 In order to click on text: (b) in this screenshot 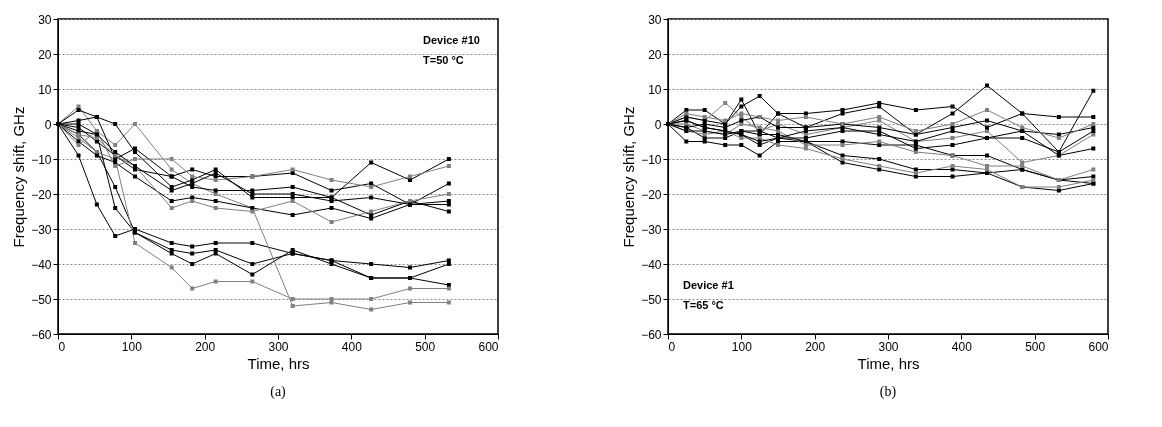, I will do `click(888, 392)`.